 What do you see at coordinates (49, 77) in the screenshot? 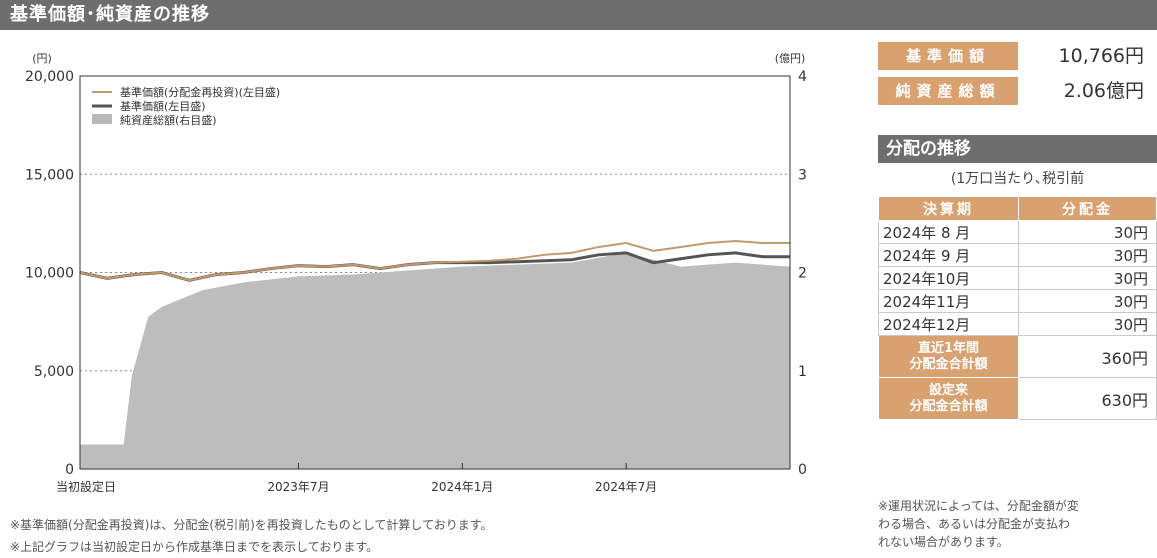
I see `y-left-tick-label: 20,000` at bounding box center [49, 77].